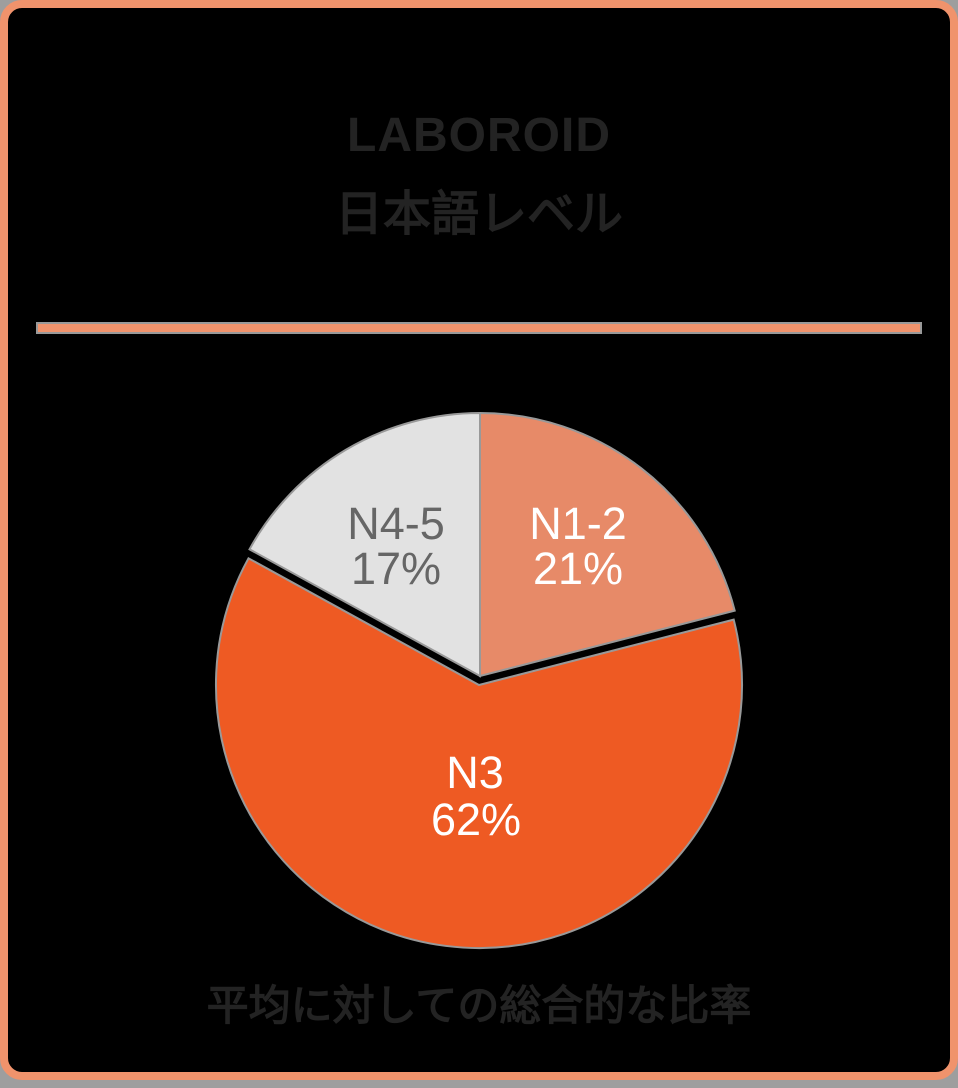 The image size is (958, 1088). I want to click on pie-label-n1-2: N1-2, so click(578, 523).